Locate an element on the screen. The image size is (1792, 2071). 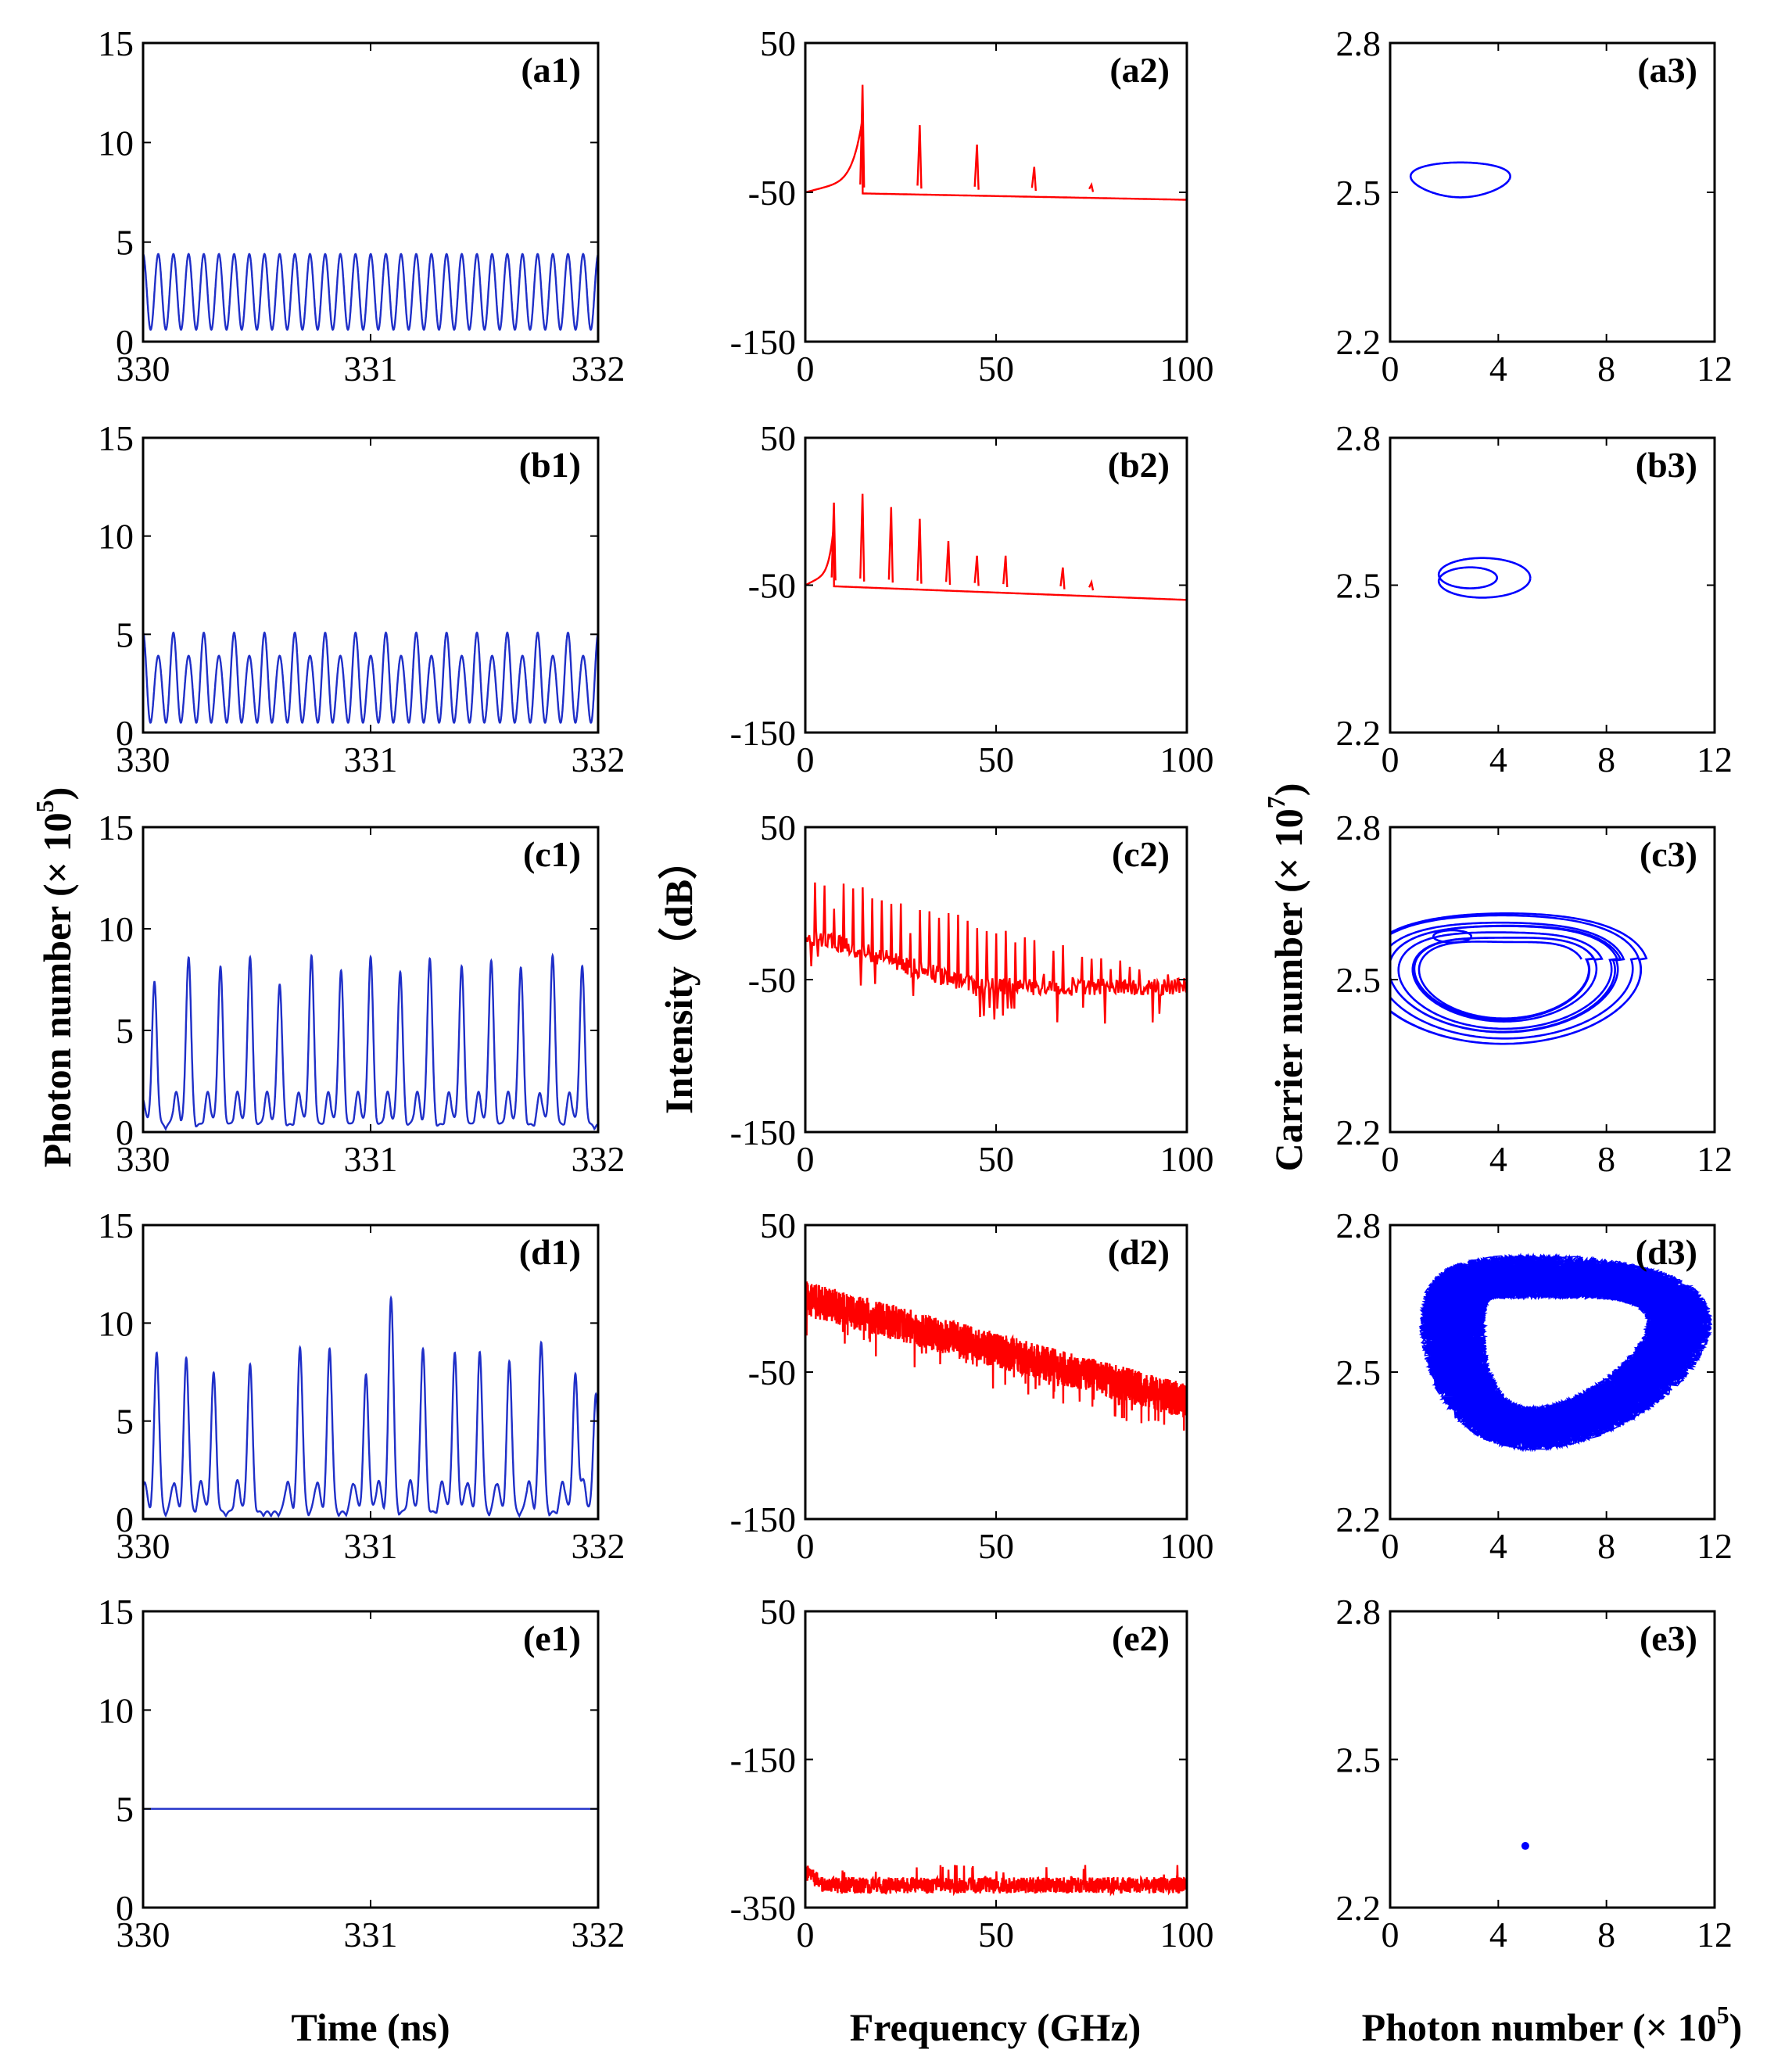
spectrum-noise is located at coordinates (996, 1881).